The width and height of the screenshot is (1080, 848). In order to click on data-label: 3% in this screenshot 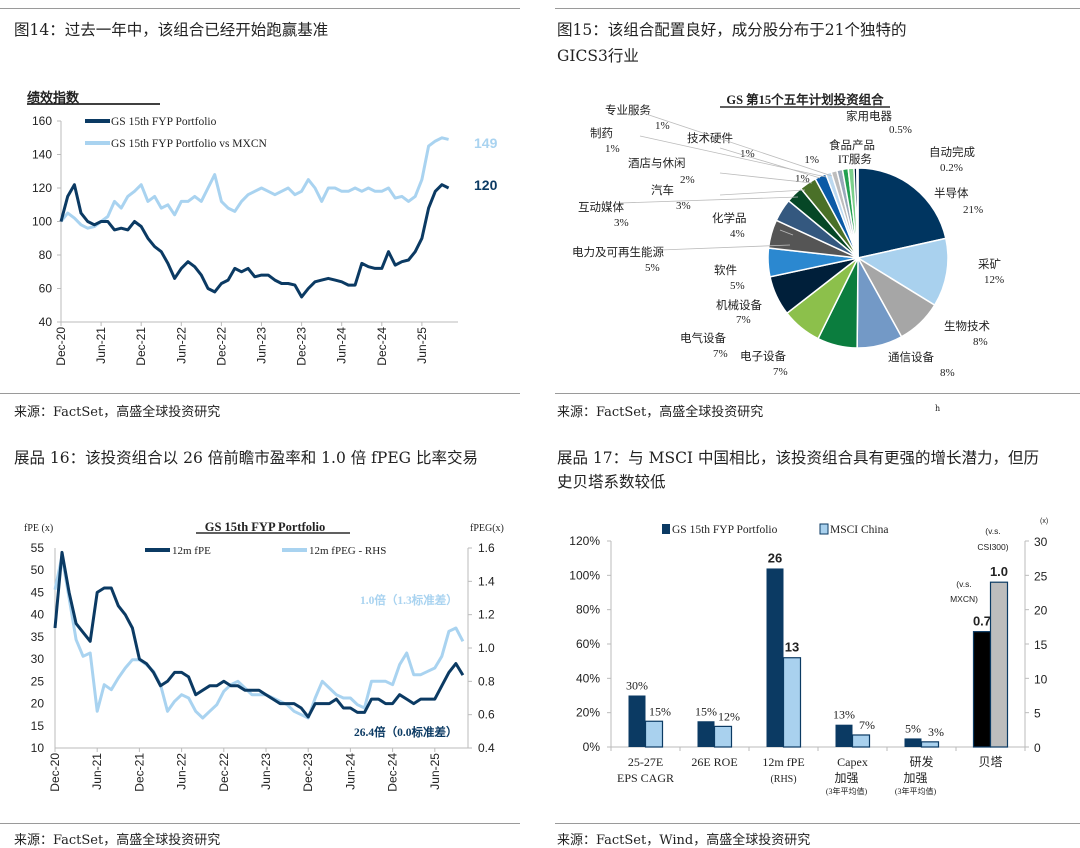, I will do `click(936, 732)`.